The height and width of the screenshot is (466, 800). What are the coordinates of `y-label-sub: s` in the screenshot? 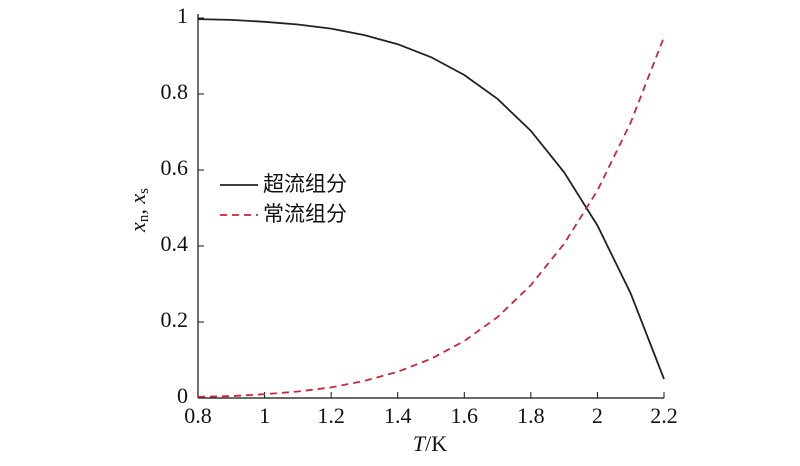 It's located at (144, 191).